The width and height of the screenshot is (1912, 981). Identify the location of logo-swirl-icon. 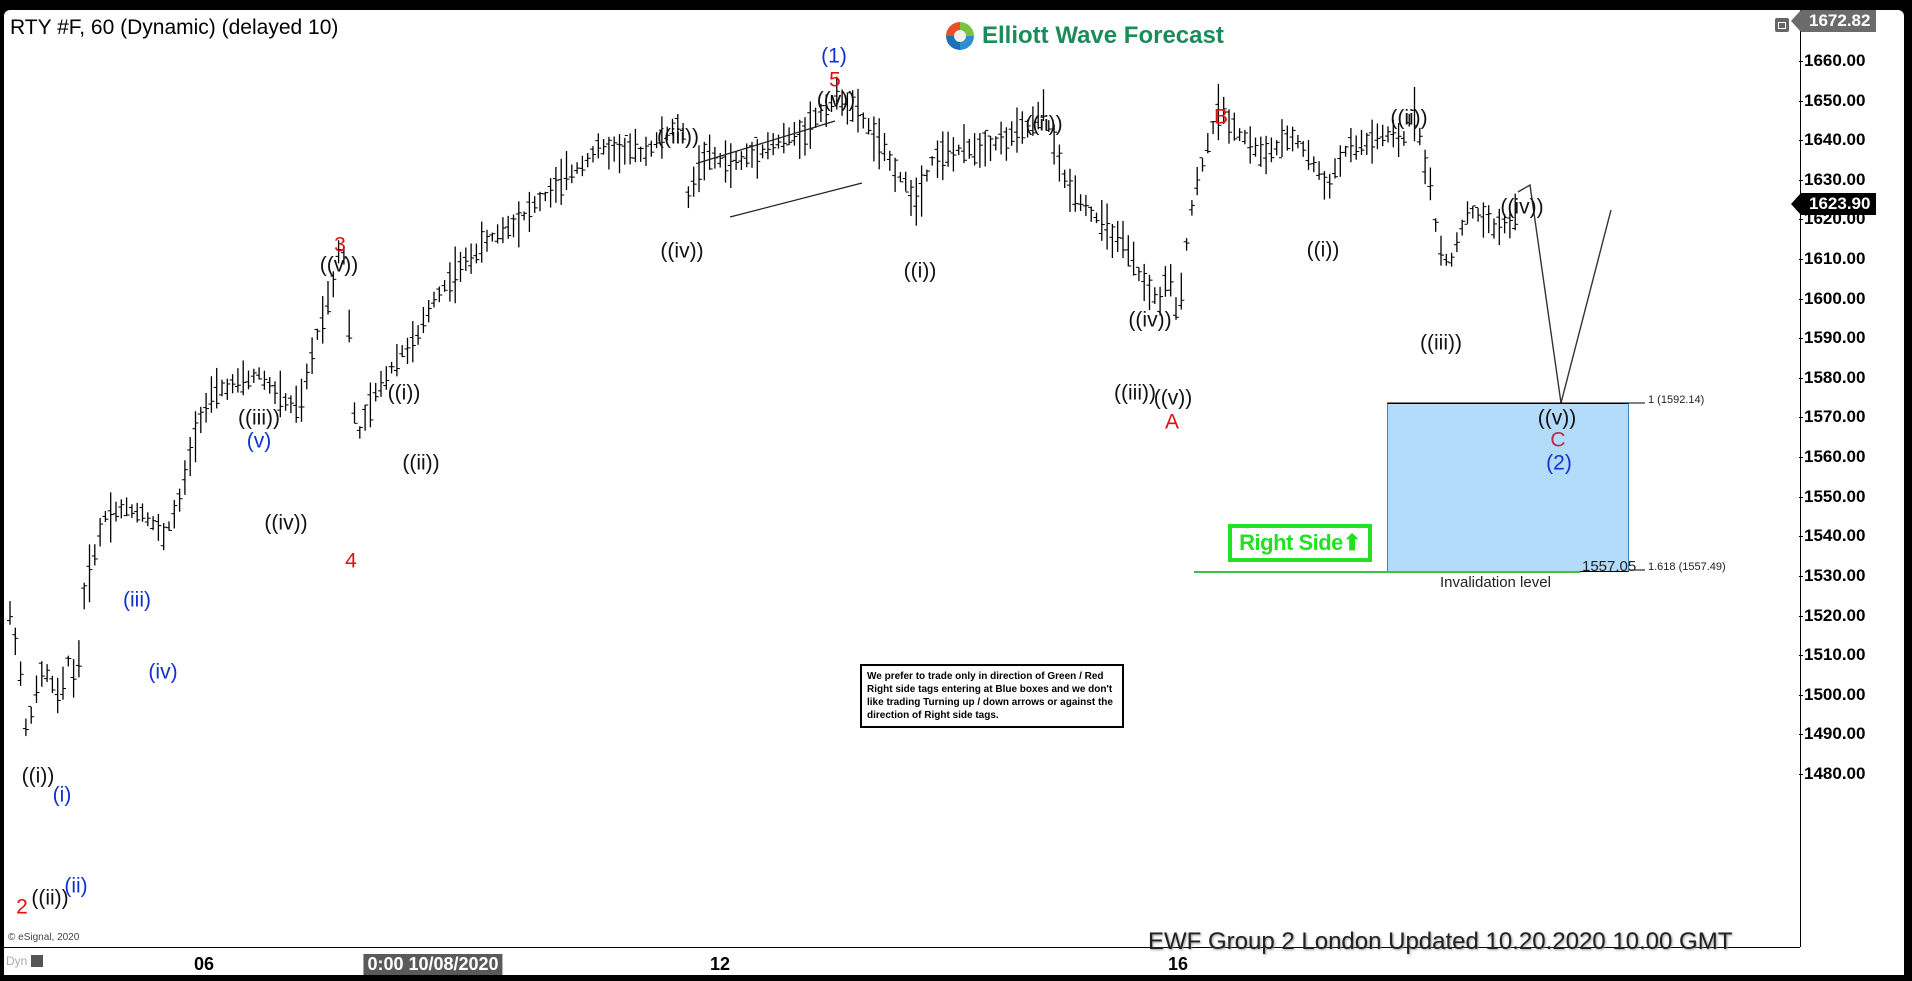
(960, 36).